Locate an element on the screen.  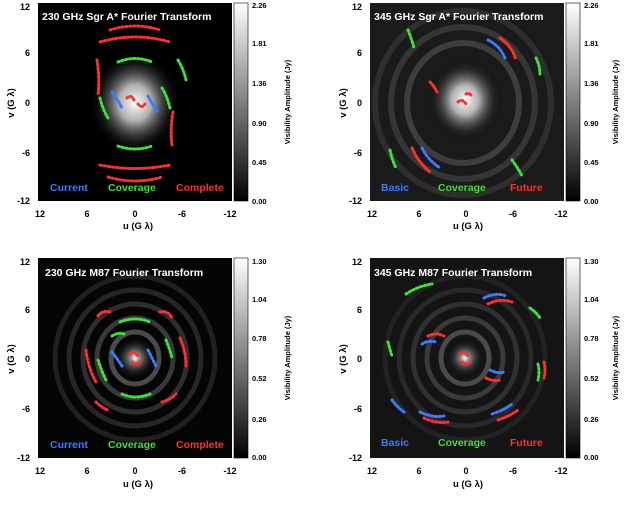
panel-title: 230 GHz Sgr A* Fourier Transform is located at coordinates (126, 17).